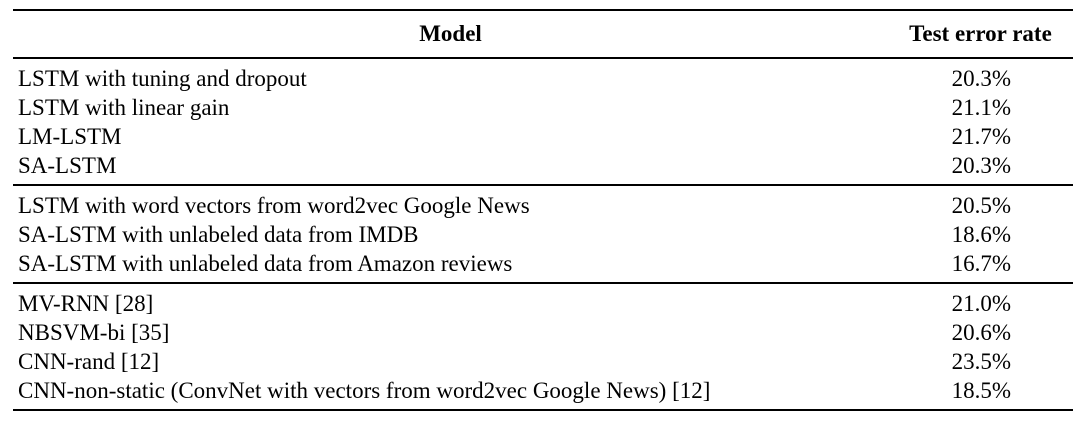 Image resolution: width=1080 pixels, height=428 pixels. I want to click on model-cell: LSTM with tuning and dropout, so click(162, 78).